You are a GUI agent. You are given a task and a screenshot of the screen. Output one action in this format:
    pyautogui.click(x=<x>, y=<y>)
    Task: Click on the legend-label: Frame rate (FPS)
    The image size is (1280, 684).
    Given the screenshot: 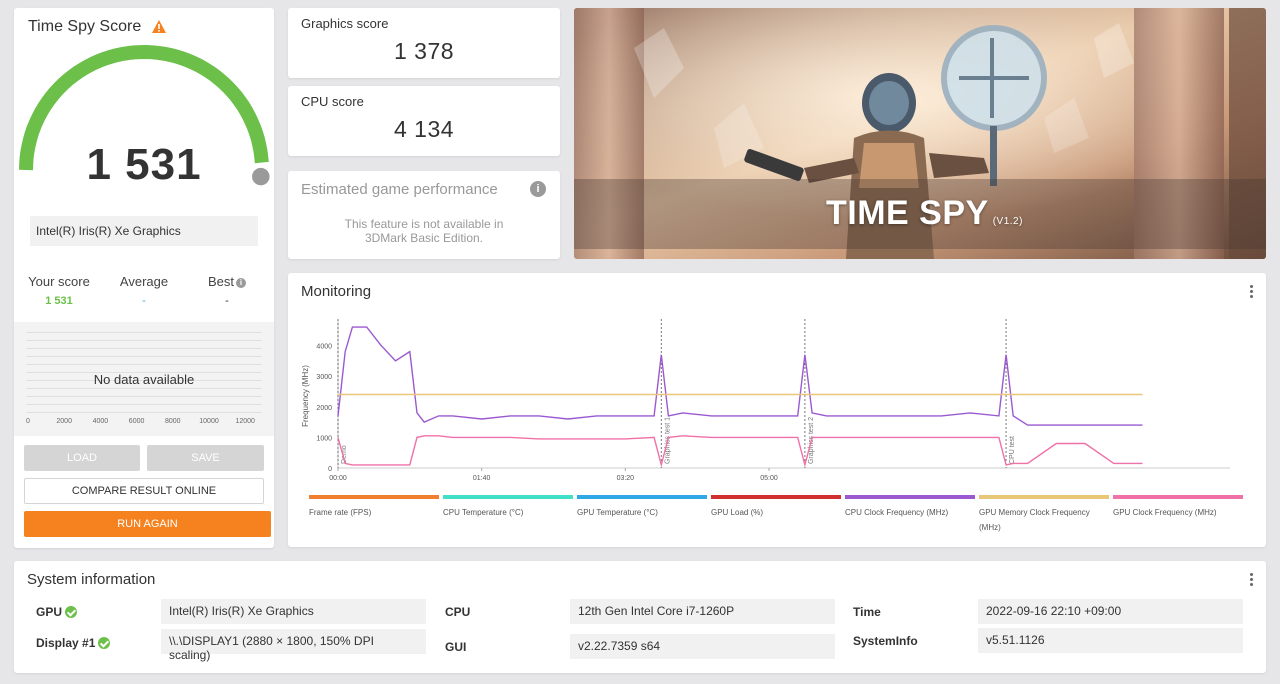 What is the action you would take?
    pyautogui.click(x=340, y=512)
    